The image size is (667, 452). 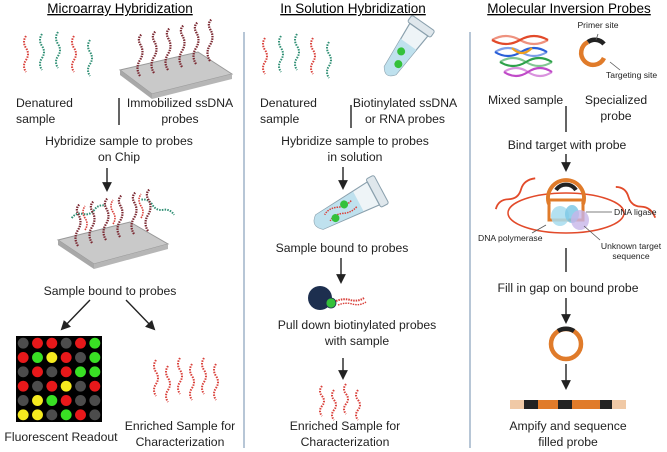 I want to click on specialized-probe-icon, so click(x=599, y=52).